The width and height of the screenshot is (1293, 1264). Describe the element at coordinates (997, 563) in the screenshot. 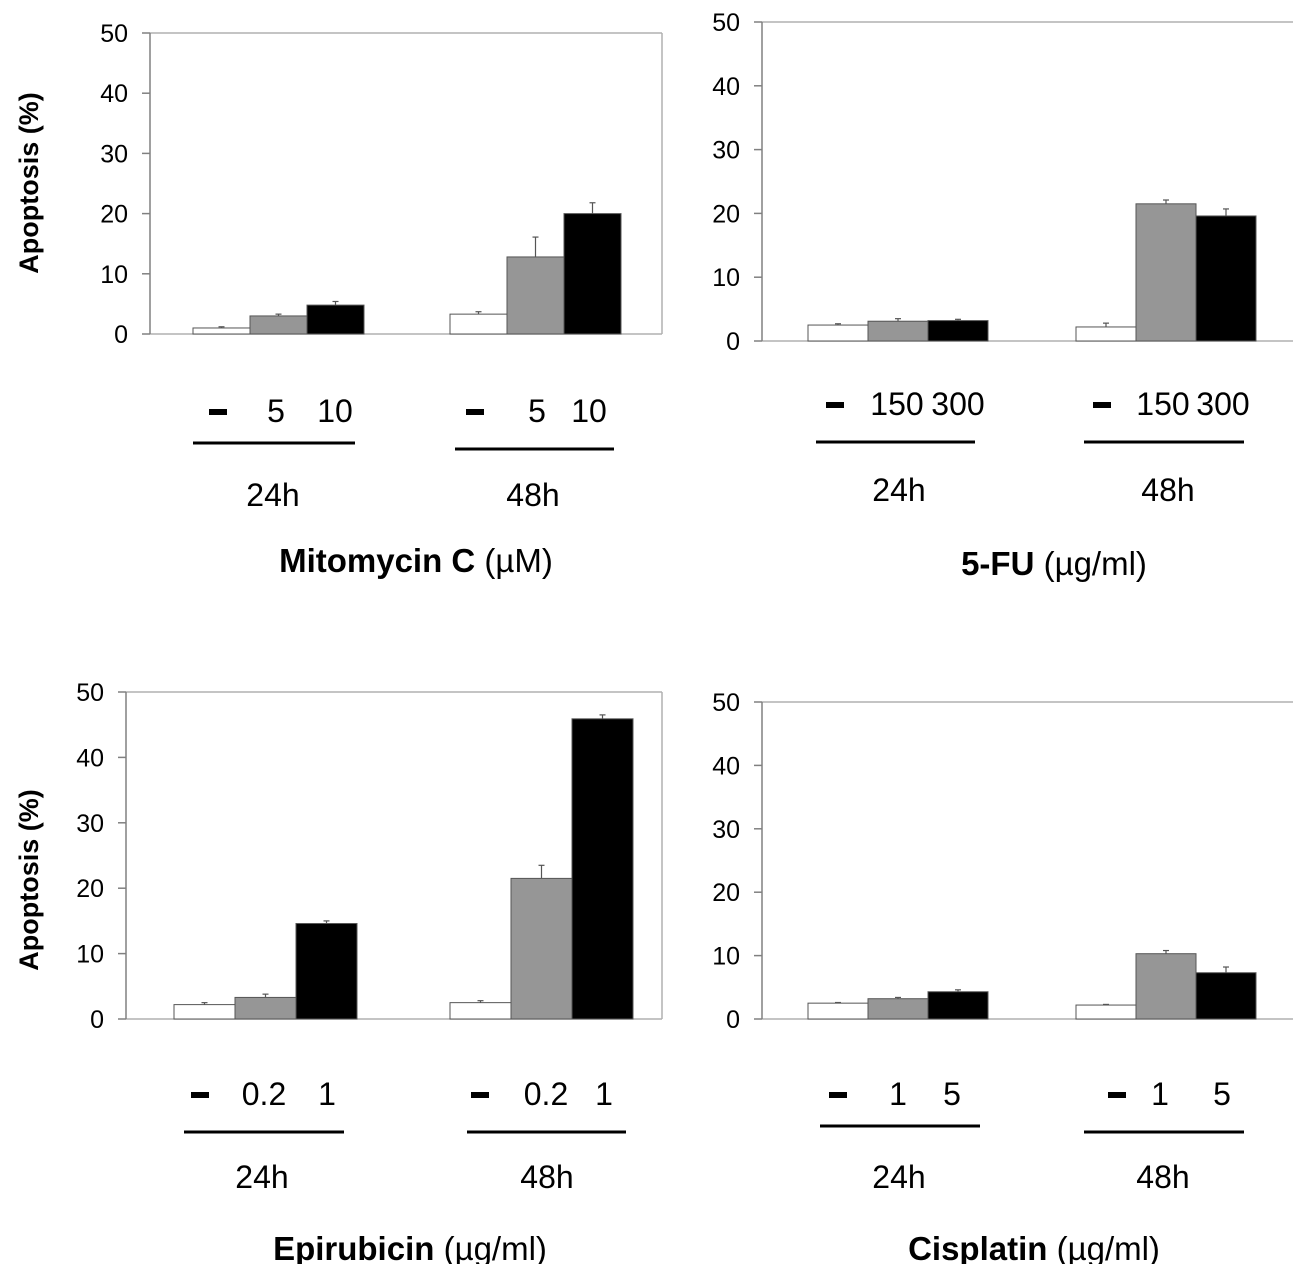

I see `drug-name: 5-FU` at that location.